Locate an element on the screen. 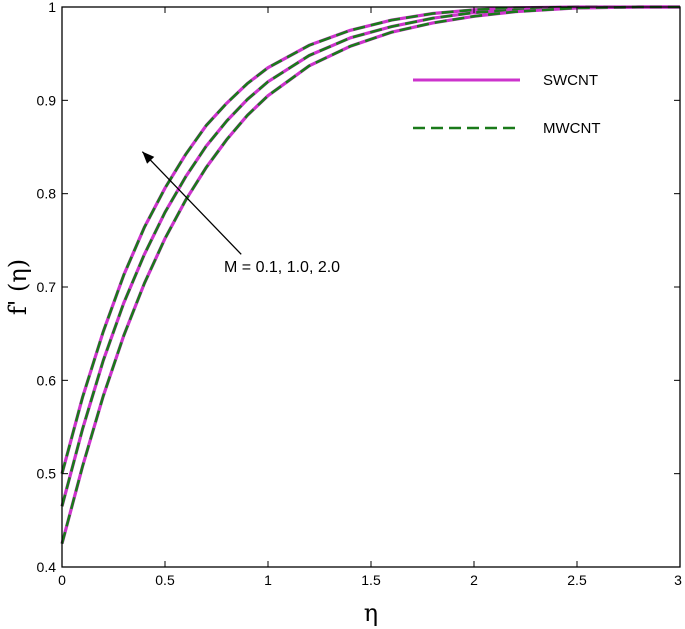  y-tick-label: 0.7 is located at coordinates (47, 287).